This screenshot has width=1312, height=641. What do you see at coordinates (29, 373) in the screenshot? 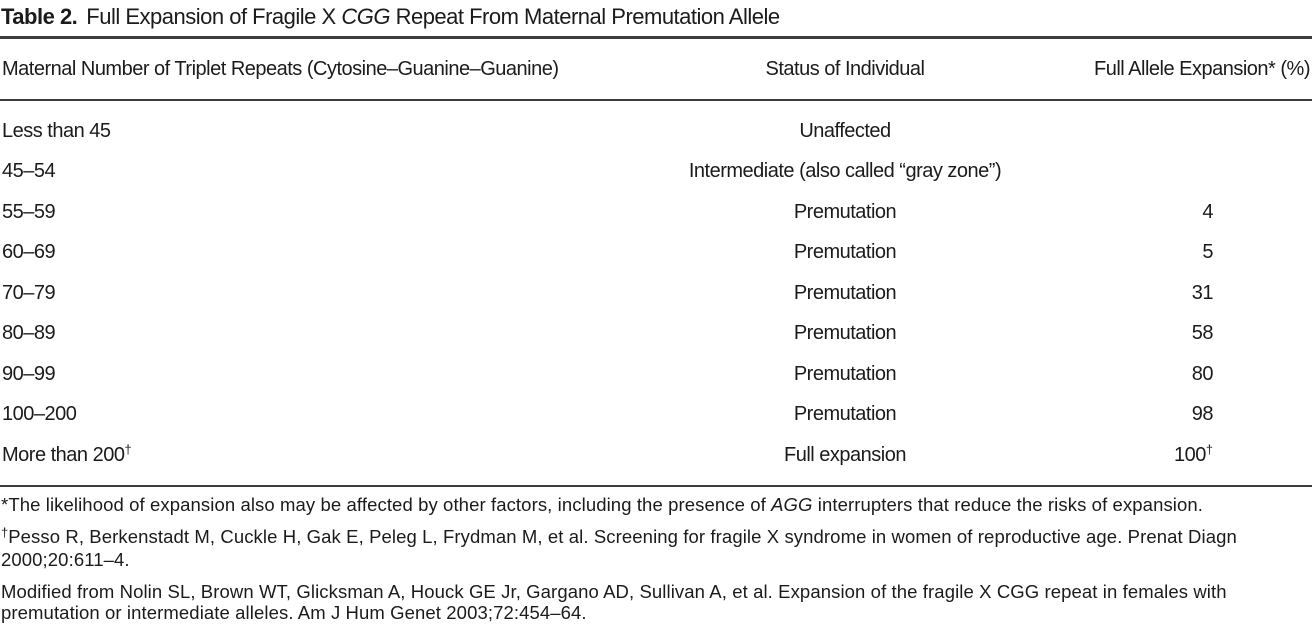
I see `repeats-cell: 90–99` at bounding box center [29, 373].